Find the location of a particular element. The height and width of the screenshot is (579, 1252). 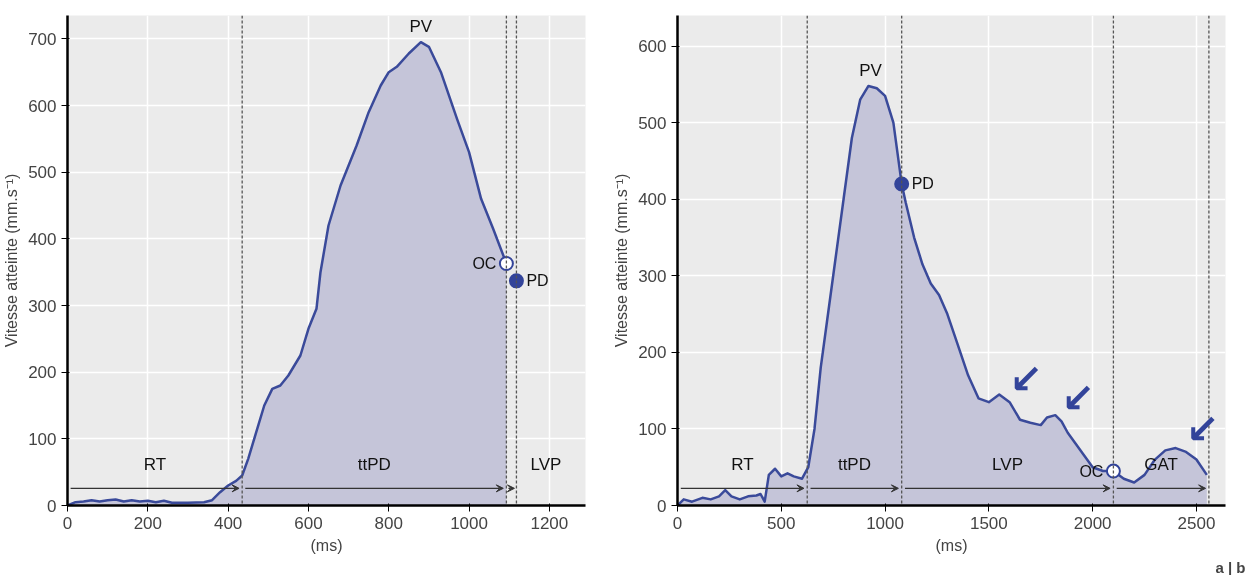

y-tick-label: 700 is located at coordinates (42, 39).